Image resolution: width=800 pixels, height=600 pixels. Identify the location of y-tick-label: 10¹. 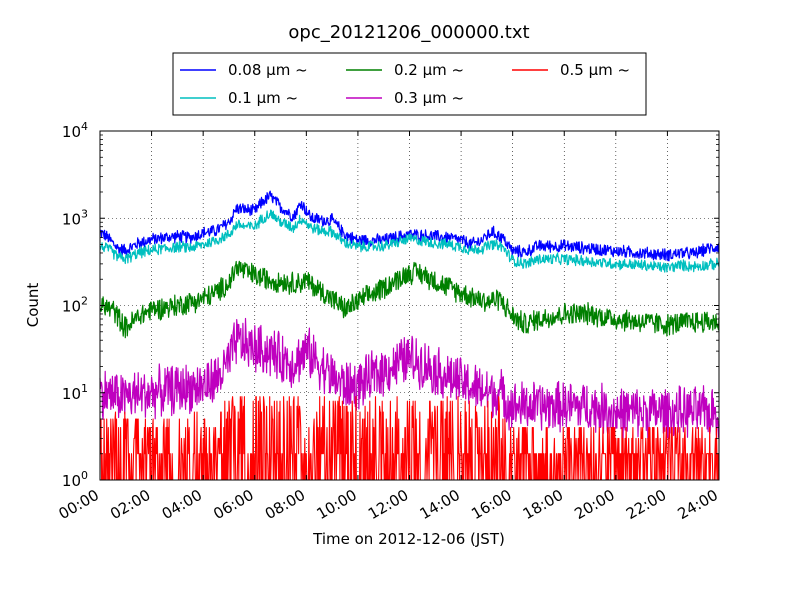
(75, 392).